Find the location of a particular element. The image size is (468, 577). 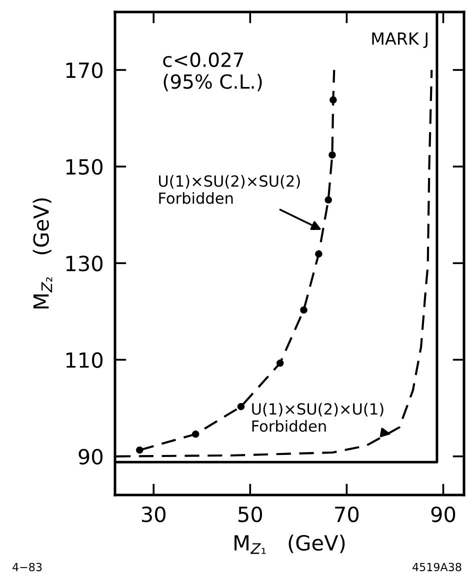

x-tick-label: 50 is located at coordinates (250, 514).